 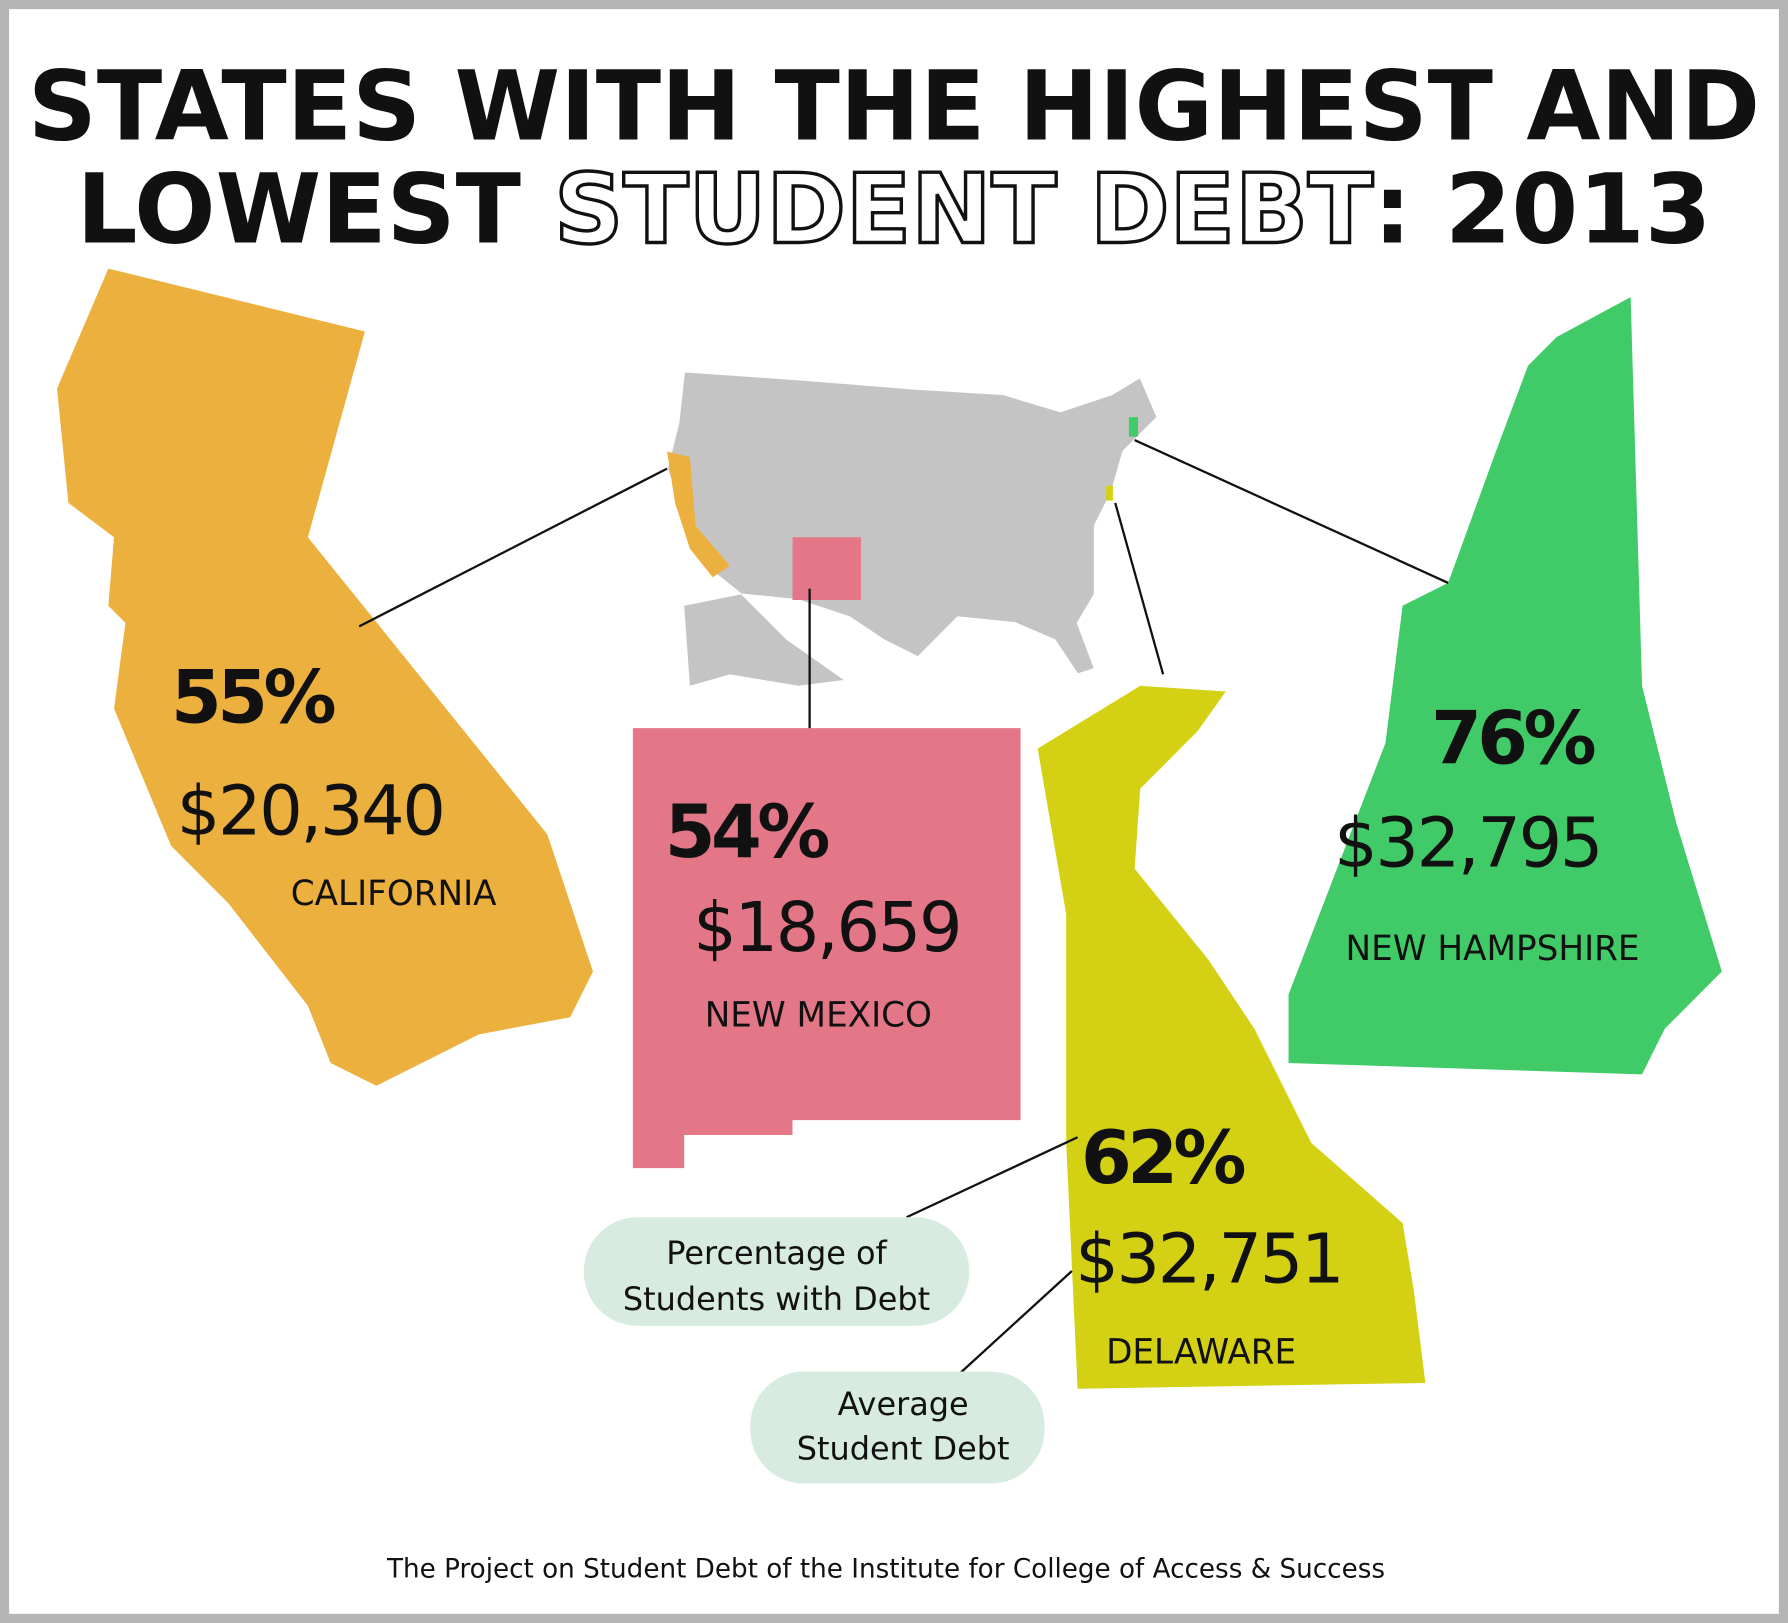 I want to click on percent: 54%, so click(x=746, y=832).